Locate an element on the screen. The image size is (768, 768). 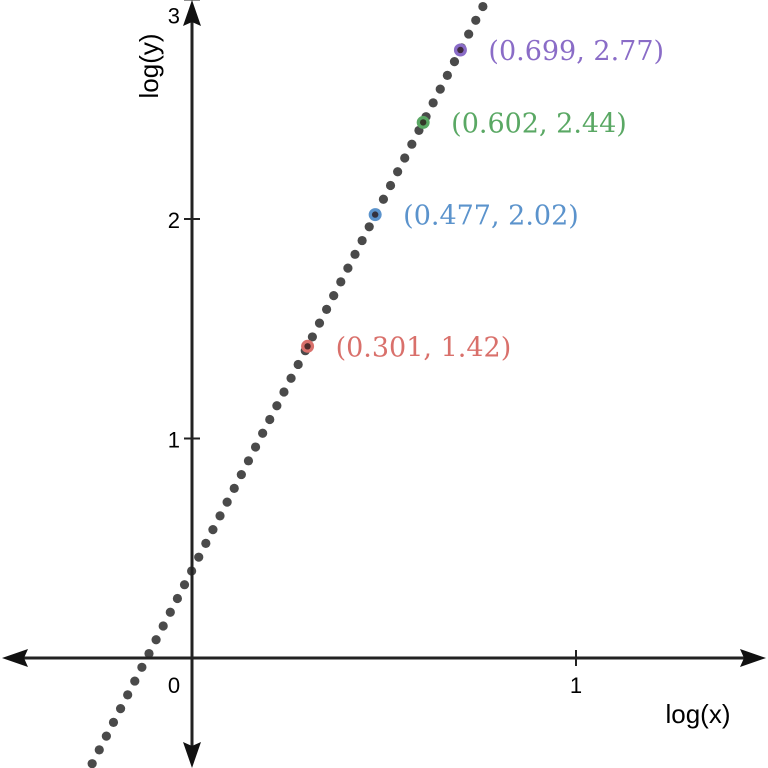
y-axis-up-arrow-icon is located at coordinates (192, 13).